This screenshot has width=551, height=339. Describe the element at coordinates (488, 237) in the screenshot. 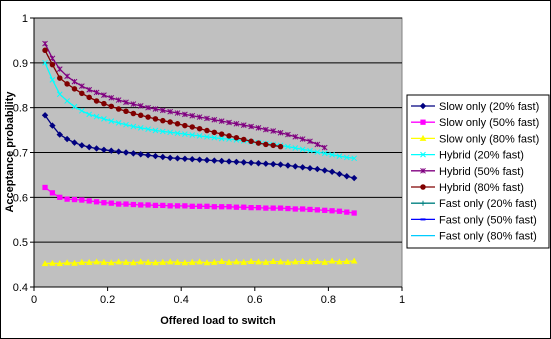

I see `legend-label: Fast only (80% fast)` at that location.